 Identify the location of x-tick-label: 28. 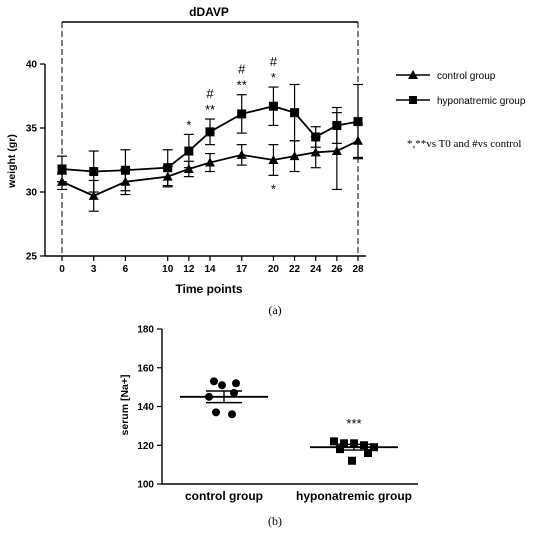
(358, 269).